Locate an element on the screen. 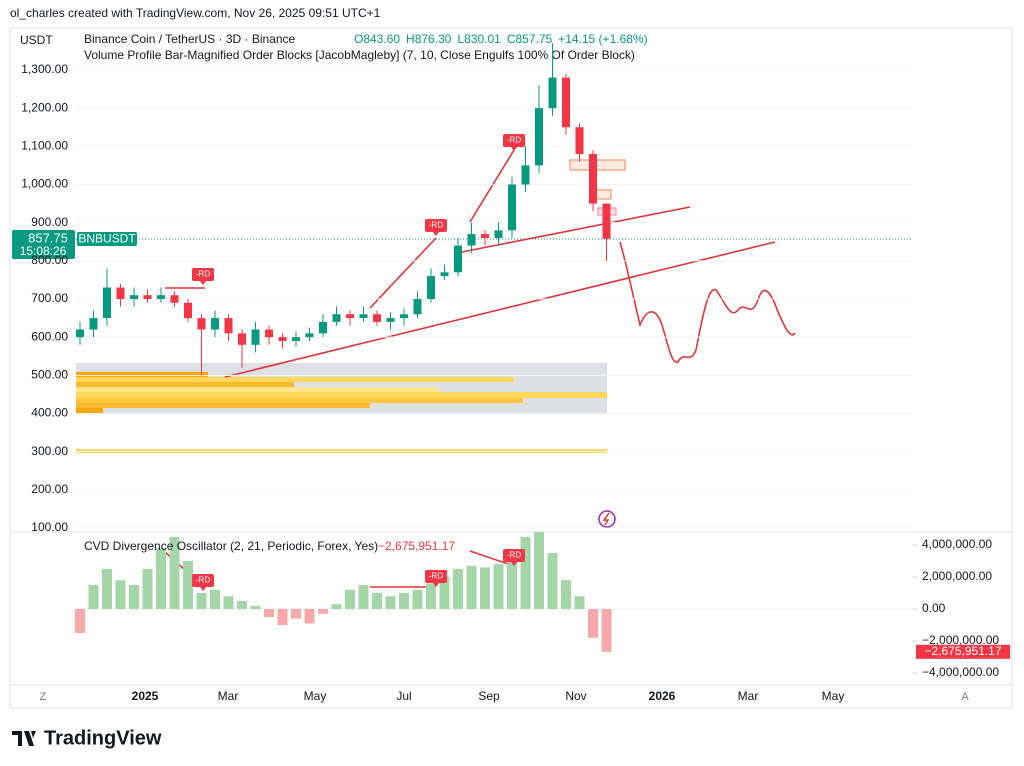  y-tick-label: 300.00 is located at coordinates (49, 451).